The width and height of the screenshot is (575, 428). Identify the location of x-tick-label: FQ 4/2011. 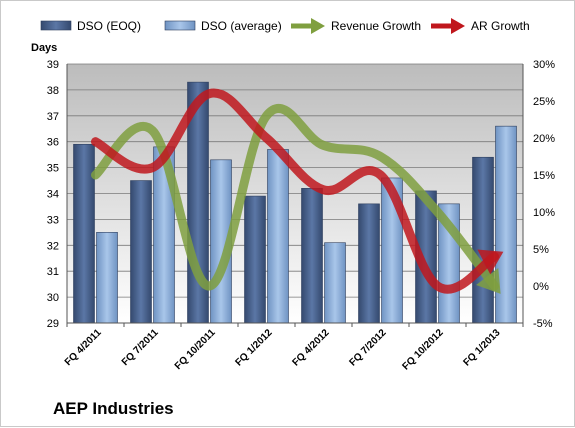
(83, 347).